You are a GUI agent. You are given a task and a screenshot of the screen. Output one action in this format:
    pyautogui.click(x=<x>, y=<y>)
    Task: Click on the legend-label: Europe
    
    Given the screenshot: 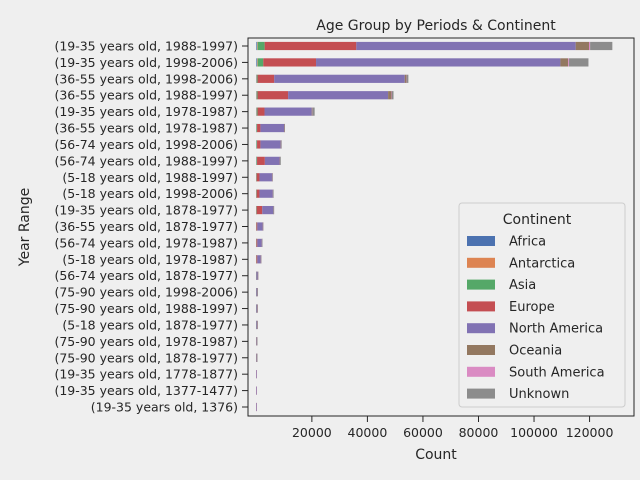 What is the action you would take?
    pyautogui.click(x=532, y=307)
    